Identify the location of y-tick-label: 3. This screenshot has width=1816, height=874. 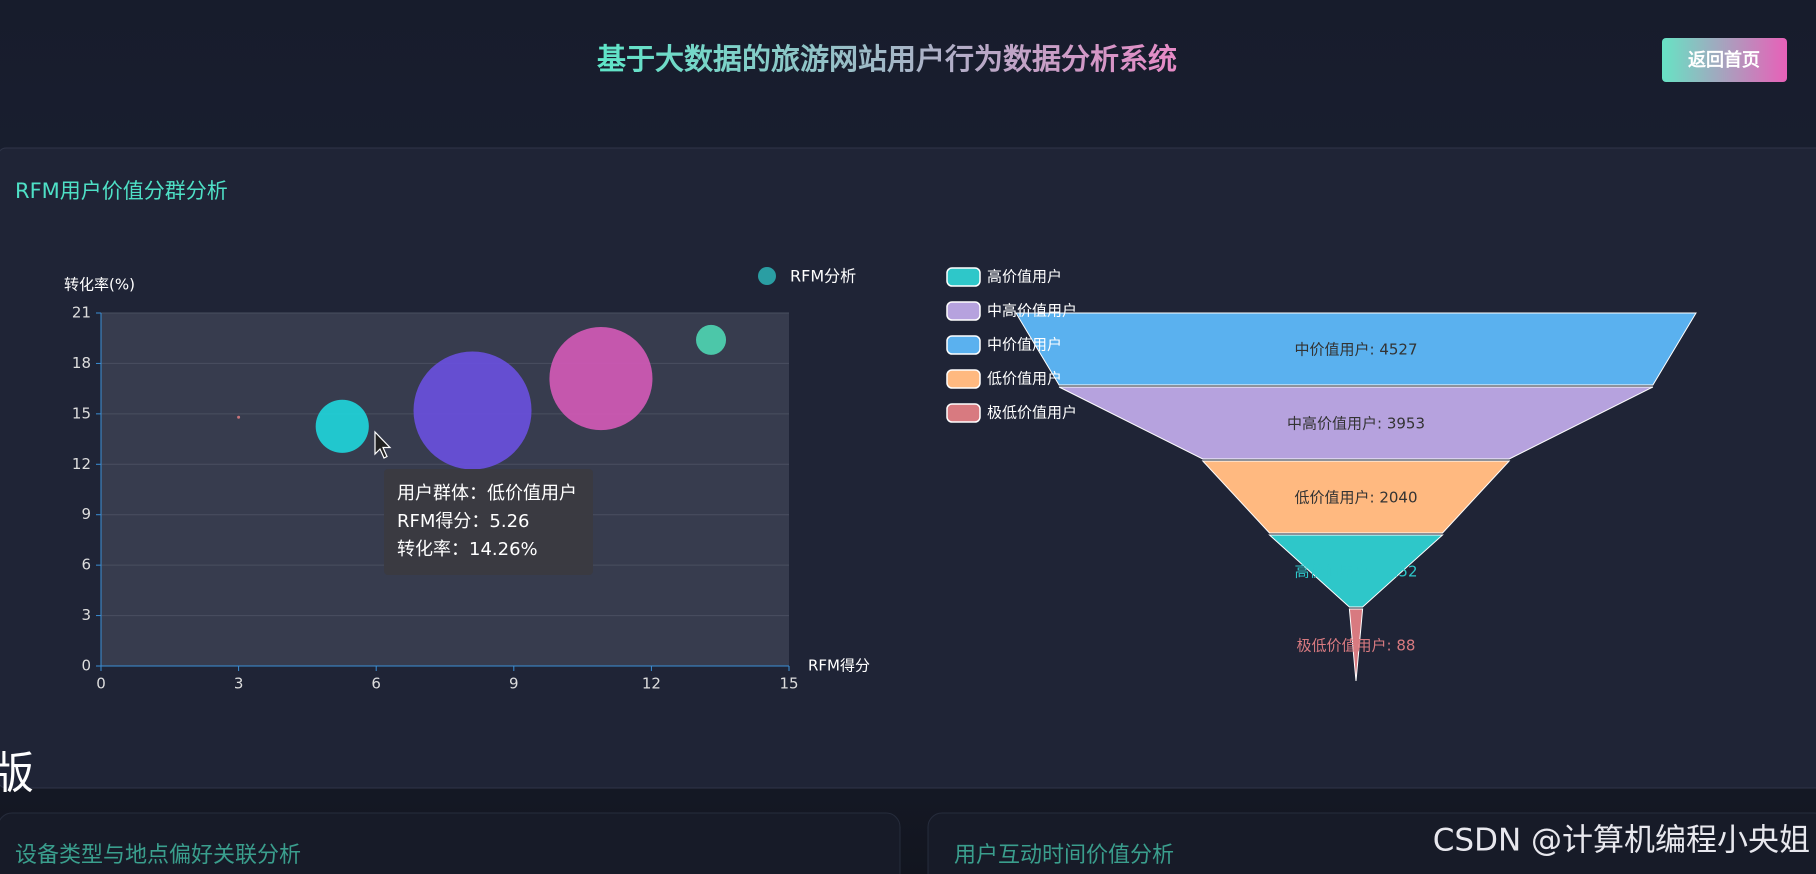
(86, 615).